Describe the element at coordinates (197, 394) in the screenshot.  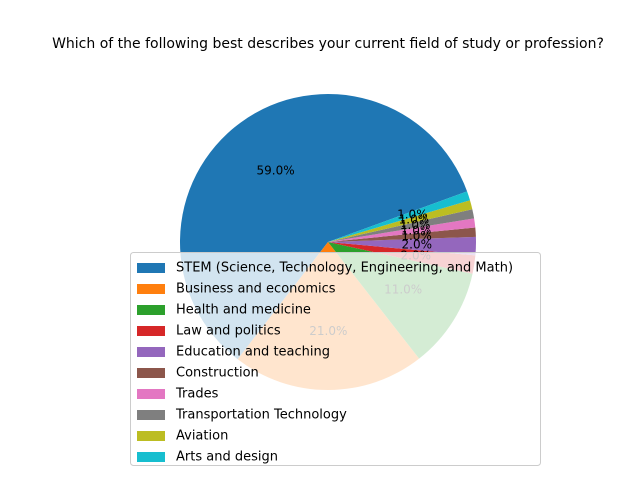
I see `legend-label: Trades` at that location.